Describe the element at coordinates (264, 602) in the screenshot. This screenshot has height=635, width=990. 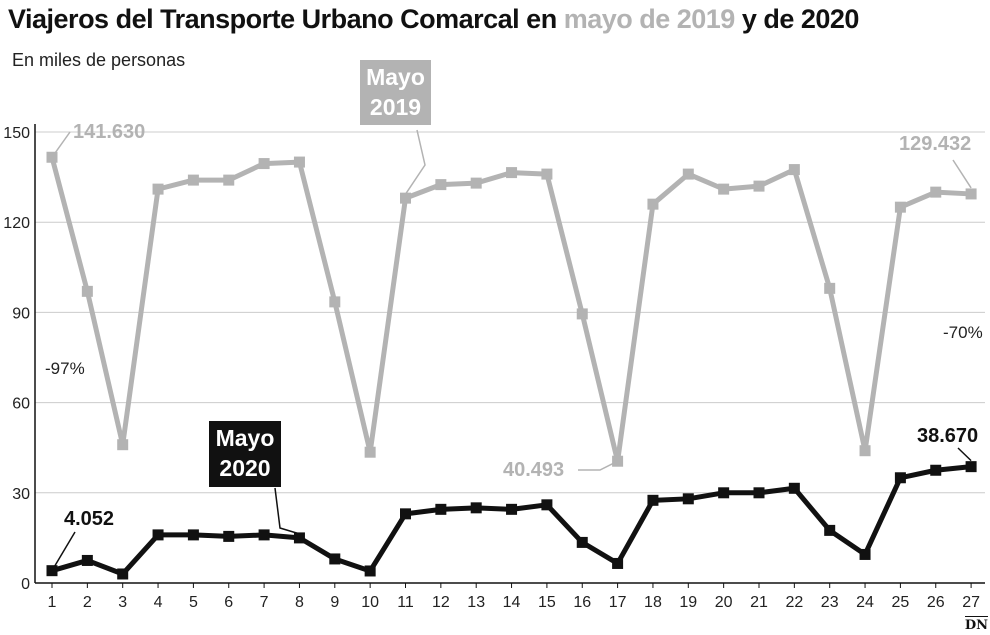
I see `x-tick-label: 7` at that location.